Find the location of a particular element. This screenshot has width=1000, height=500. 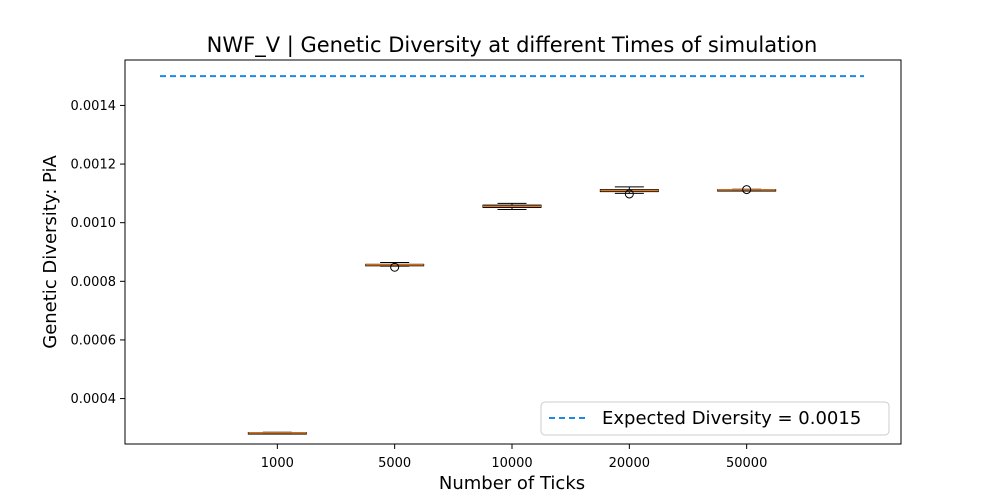

legend-frame is located at coordinates (715, 418).